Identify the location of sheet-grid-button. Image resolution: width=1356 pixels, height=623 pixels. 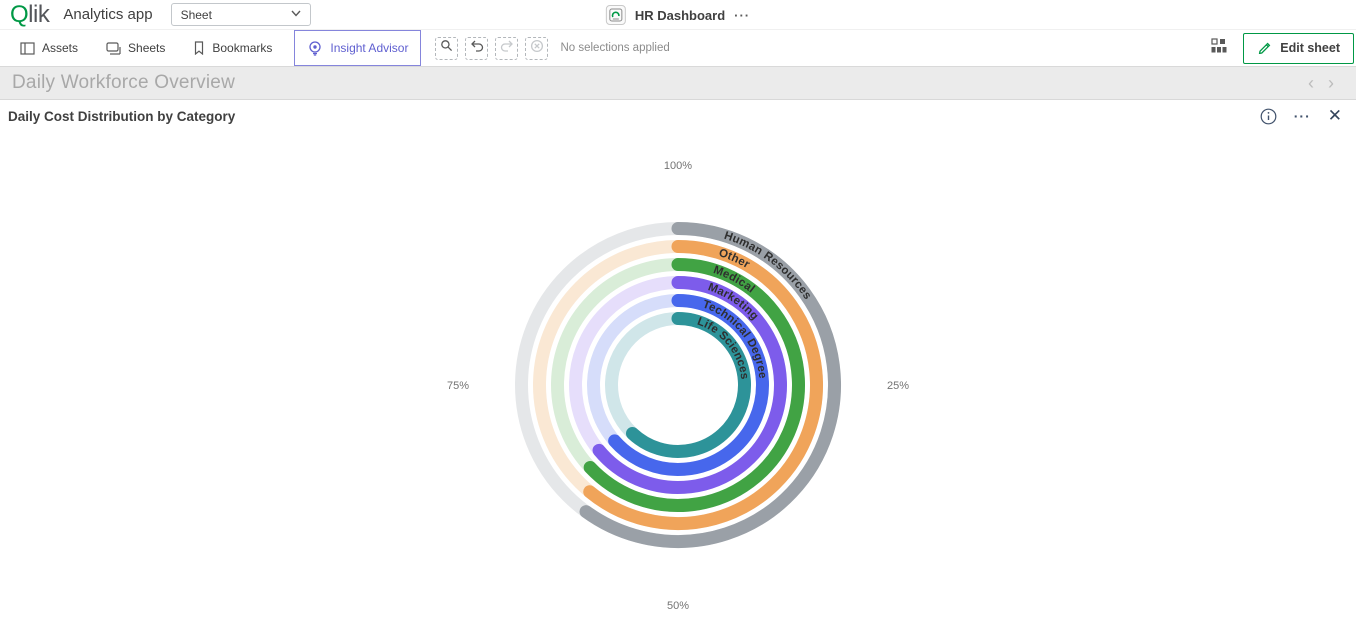
(1219, 48).